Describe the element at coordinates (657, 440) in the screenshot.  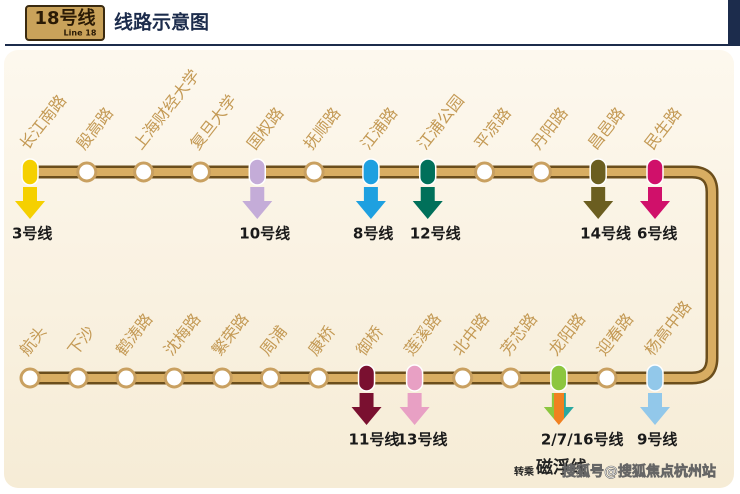
I see `transfer-label: 9号线` at that location.